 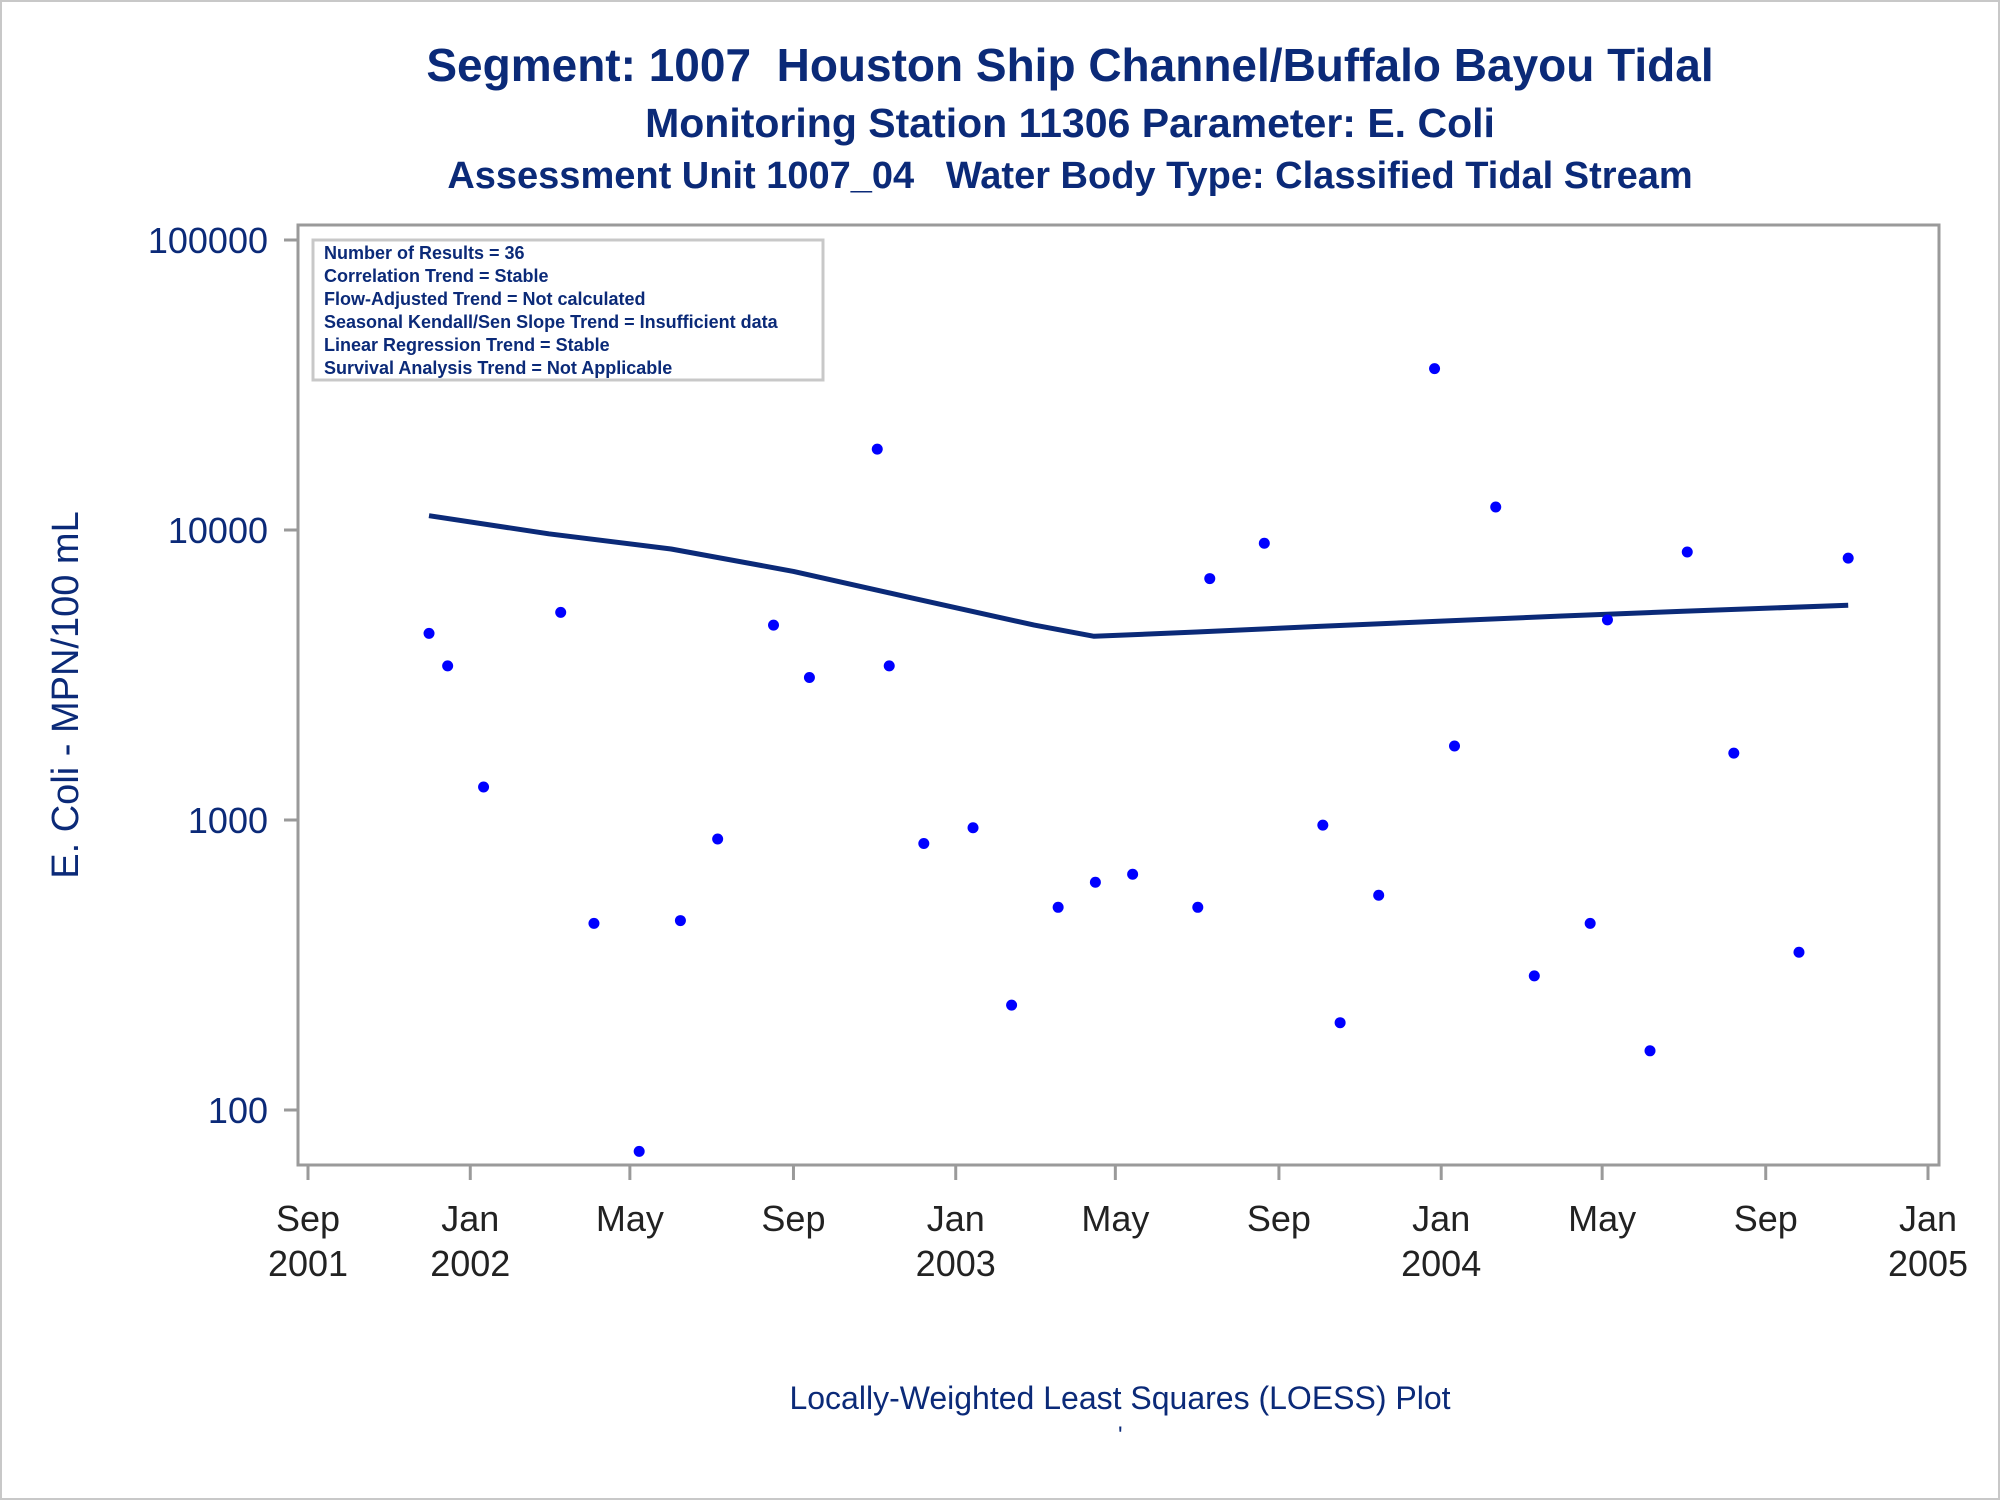 I want to click on loess-line, so click(x=1138, y=576).